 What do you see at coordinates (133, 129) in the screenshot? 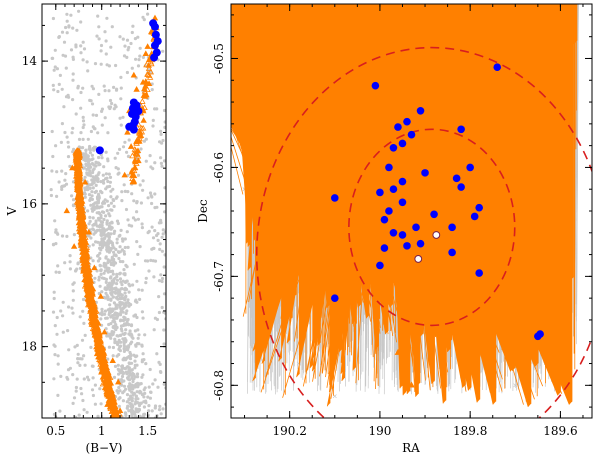
I see `cmd-special-star` at bounding box center [133, 129].